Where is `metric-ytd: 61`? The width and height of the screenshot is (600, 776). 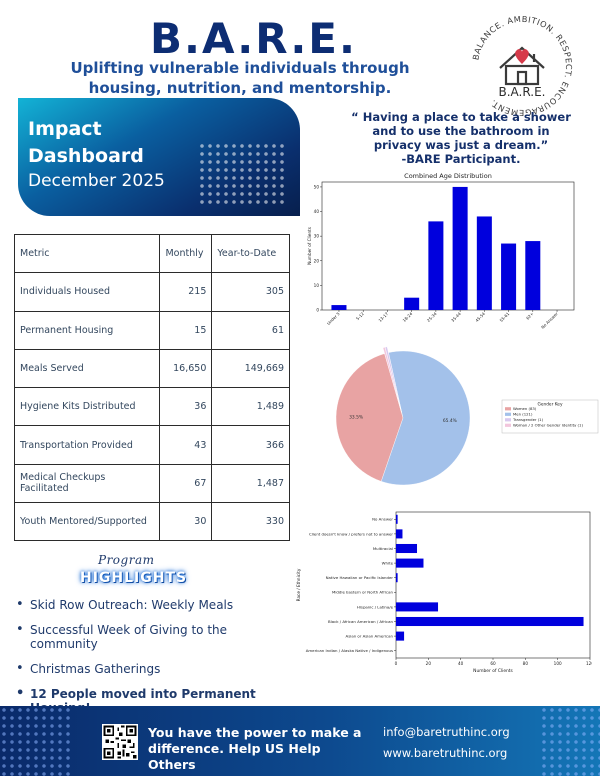
metric-ytd: 61 is located at coordinates (250, 330).